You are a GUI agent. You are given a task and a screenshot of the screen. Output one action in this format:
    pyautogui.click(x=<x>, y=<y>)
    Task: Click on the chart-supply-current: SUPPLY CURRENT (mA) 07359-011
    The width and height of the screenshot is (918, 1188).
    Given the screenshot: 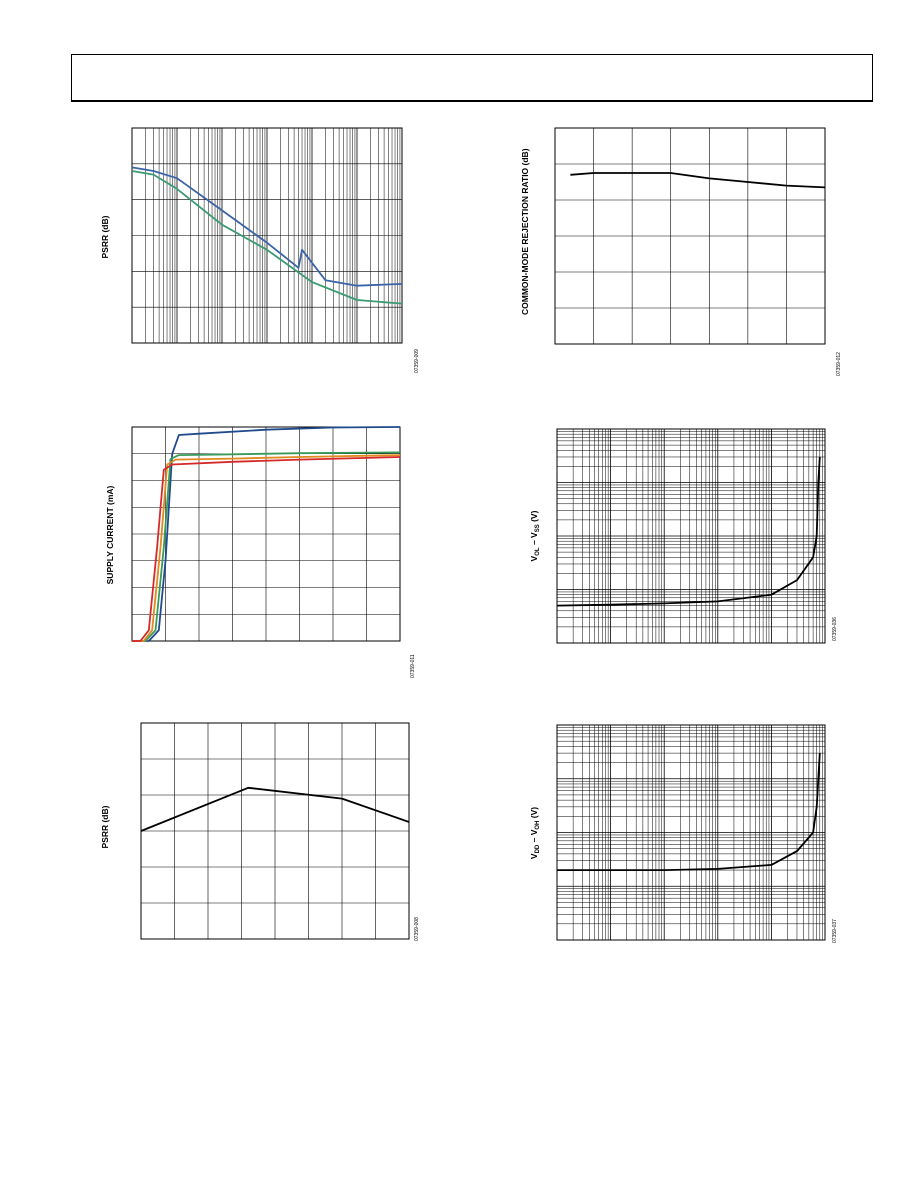 What is the action you would take?
    pyautogui.click(x=260, y=550)
    